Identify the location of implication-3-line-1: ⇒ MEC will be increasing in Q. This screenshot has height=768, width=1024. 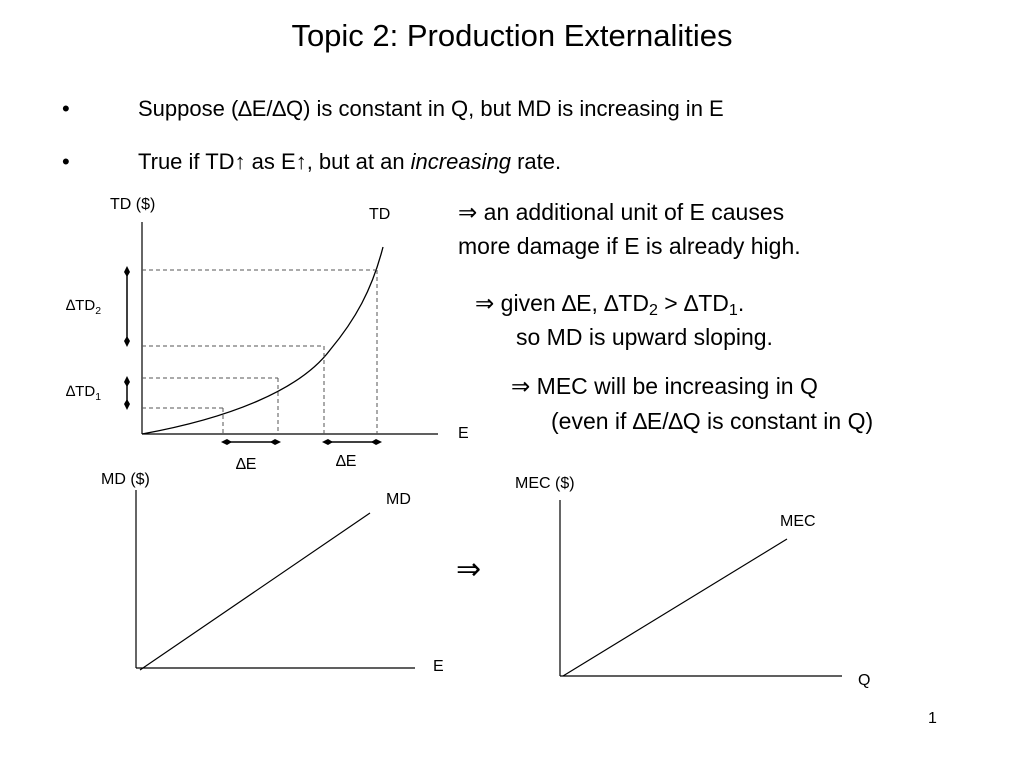
(664, 386).